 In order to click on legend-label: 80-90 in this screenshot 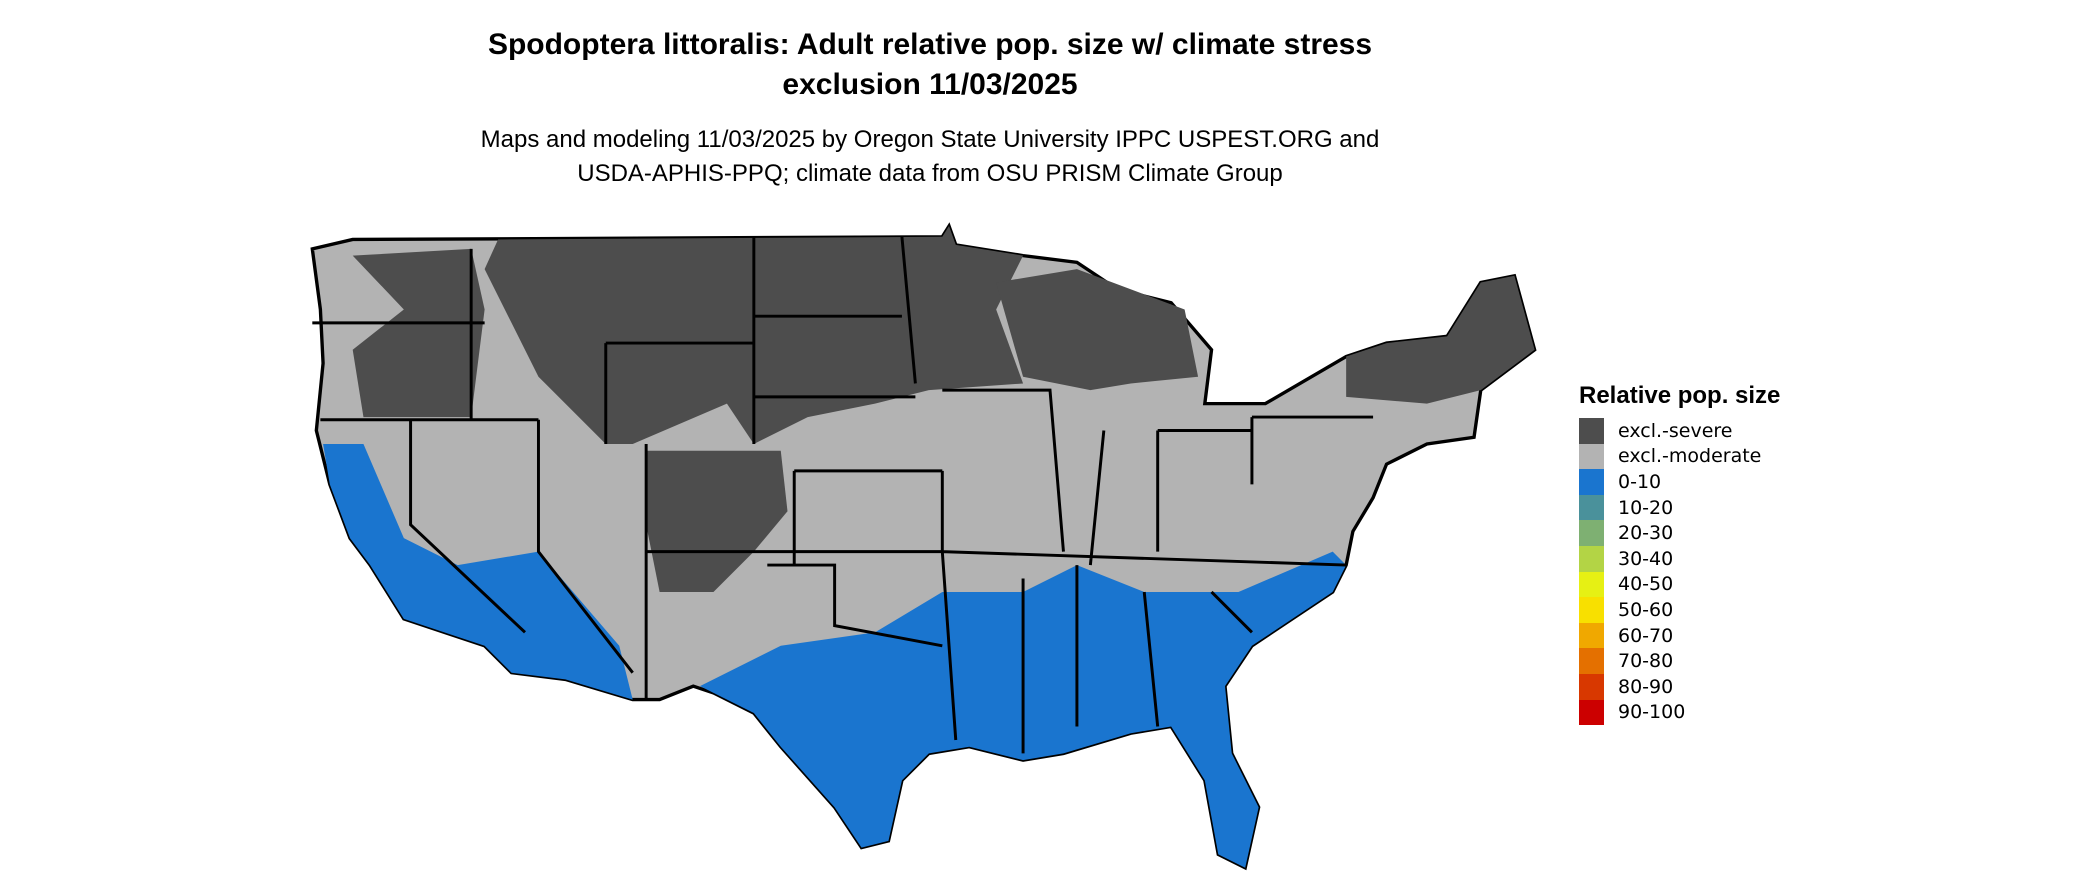, I will do `click(1646, 686)`.